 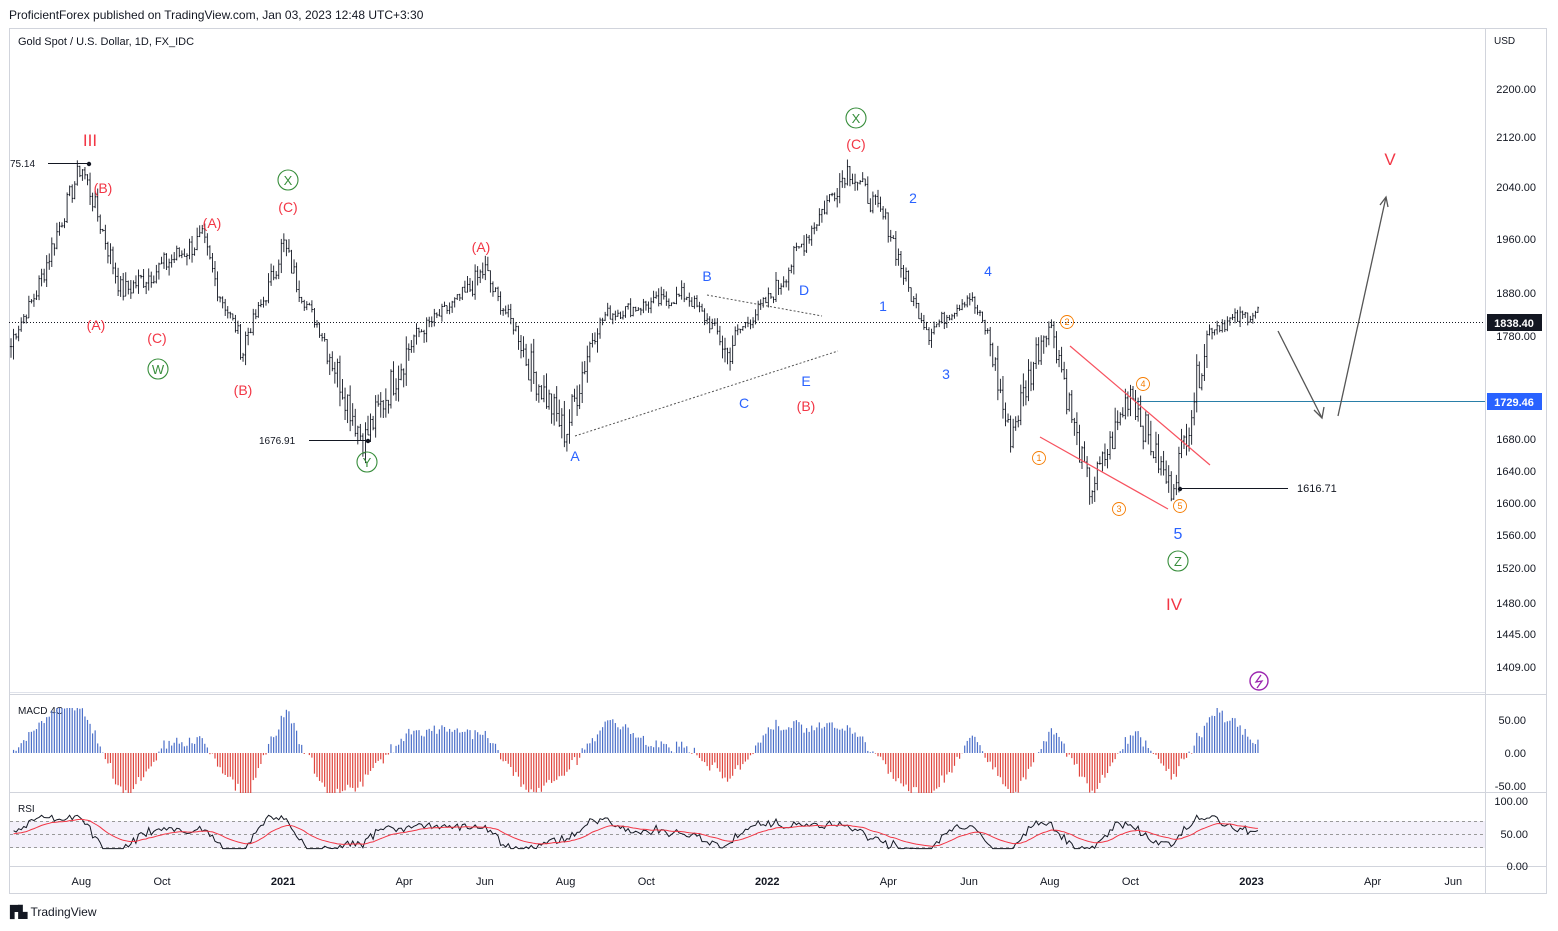 What do you see at coordinates (158, 369) in the screenshot?
I see `wave-W: W` at bounding box center [158, 369].